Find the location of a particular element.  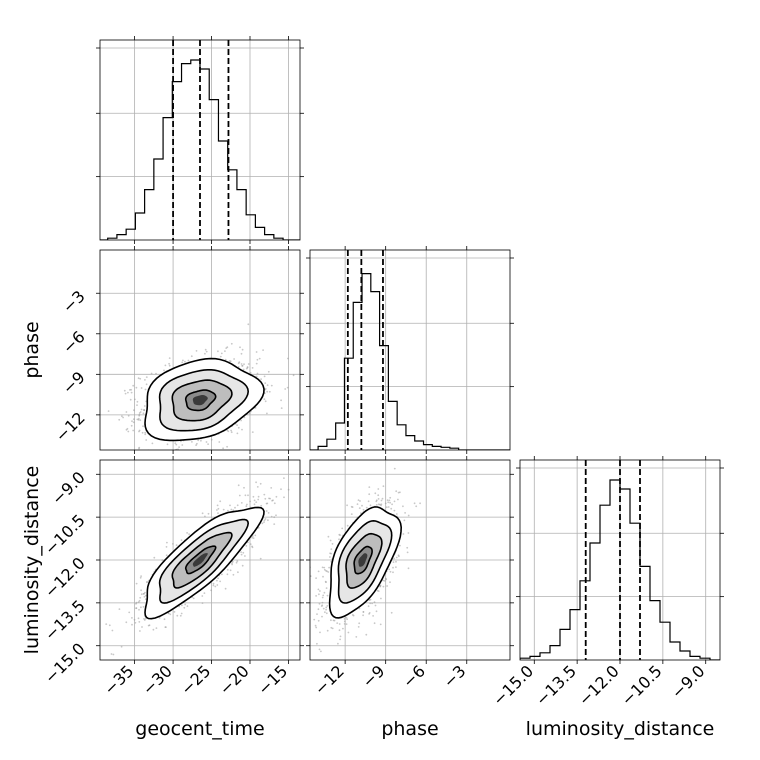

joint-body is located at coordinates (197, 566).